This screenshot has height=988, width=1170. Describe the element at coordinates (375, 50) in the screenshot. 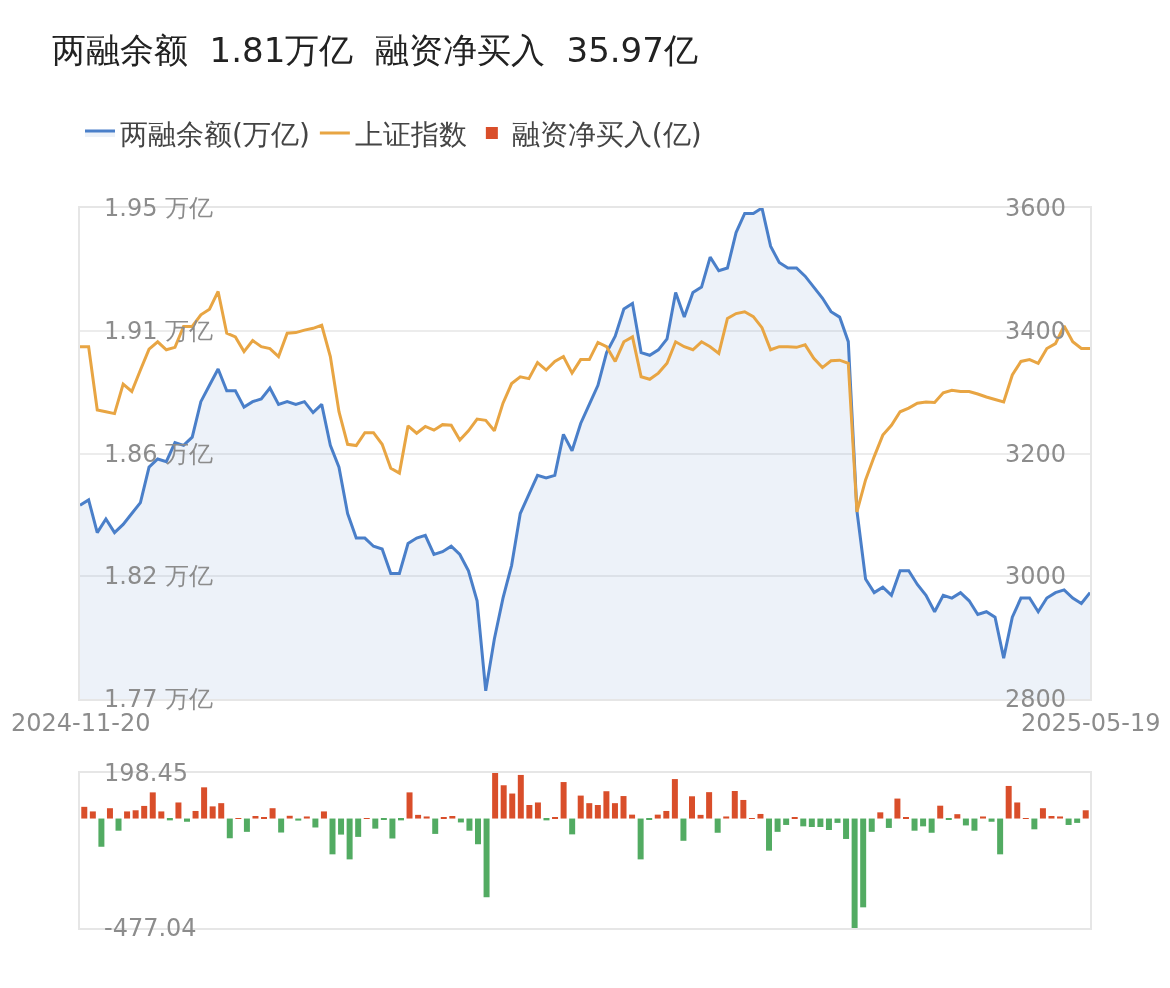

I see `chart-title: 两融余额 1.81万亿 融资净买入 35.97亿` at that location.